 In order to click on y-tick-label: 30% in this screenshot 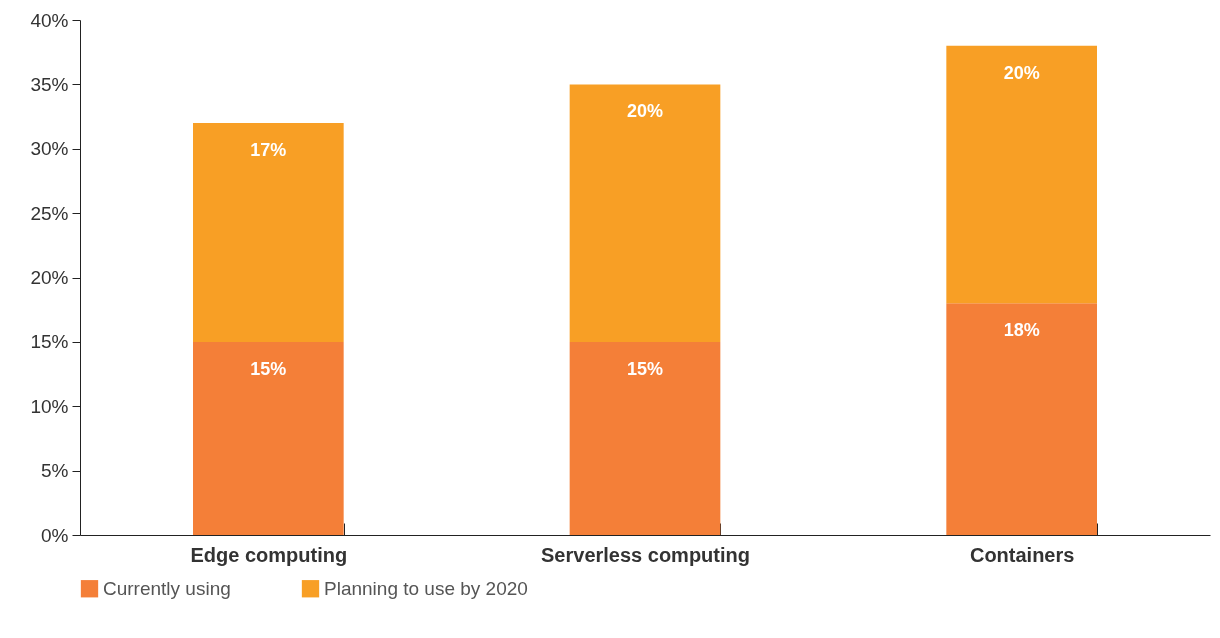, I will do `click(49, 149)`.